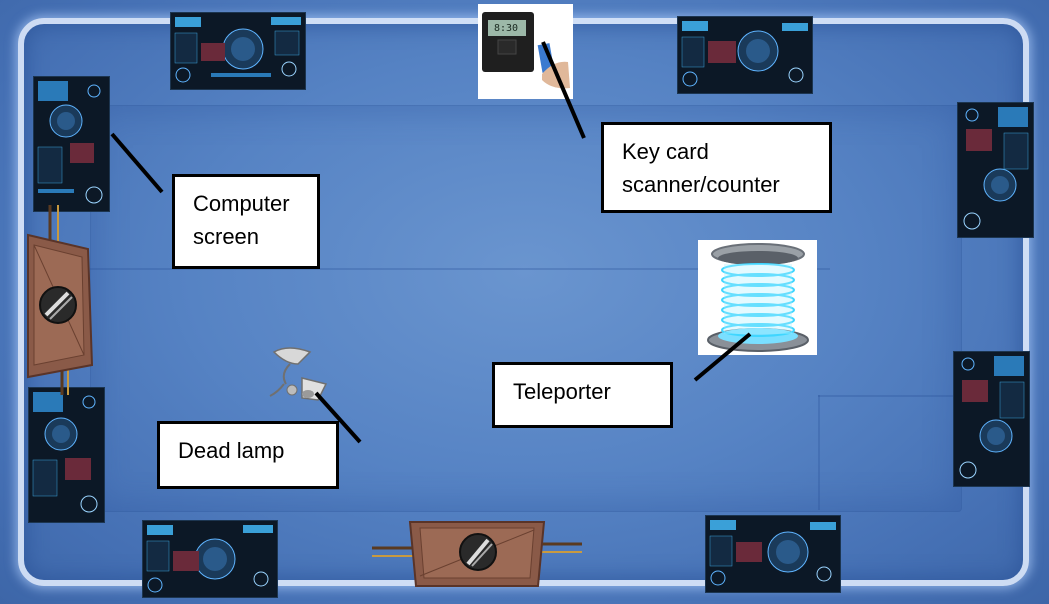  What do you see at coordinates (506, 28) in the screenshot?
I see `scanner-display: 8:30` at bounding box center [506, 28].